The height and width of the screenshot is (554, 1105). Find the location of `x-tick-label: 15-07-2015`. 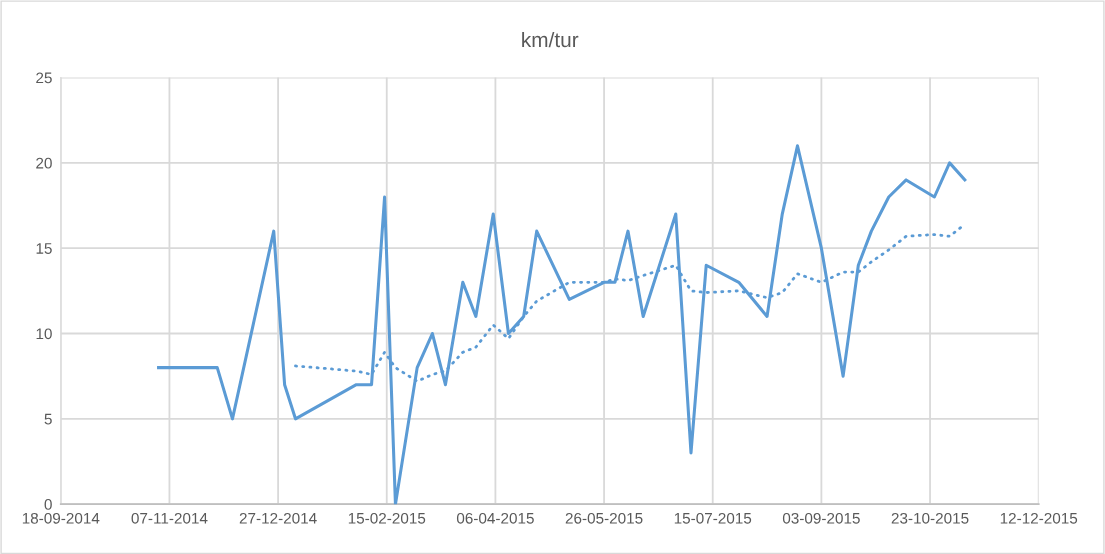

x-tick-label: 15-07-2015 is located at coordinates (713, 518).